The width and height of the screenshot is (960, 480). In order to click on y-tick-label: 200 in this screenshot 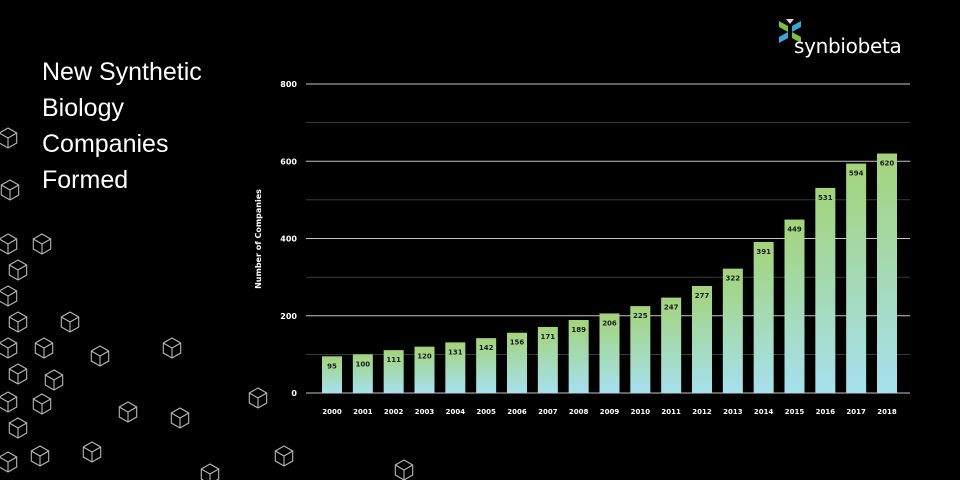, I will do `click(288, 316)`.